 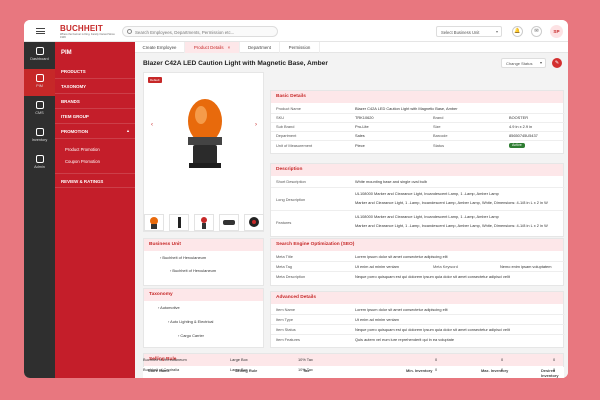 I want to click on tab-department: Department, so click(x=260, y=47).